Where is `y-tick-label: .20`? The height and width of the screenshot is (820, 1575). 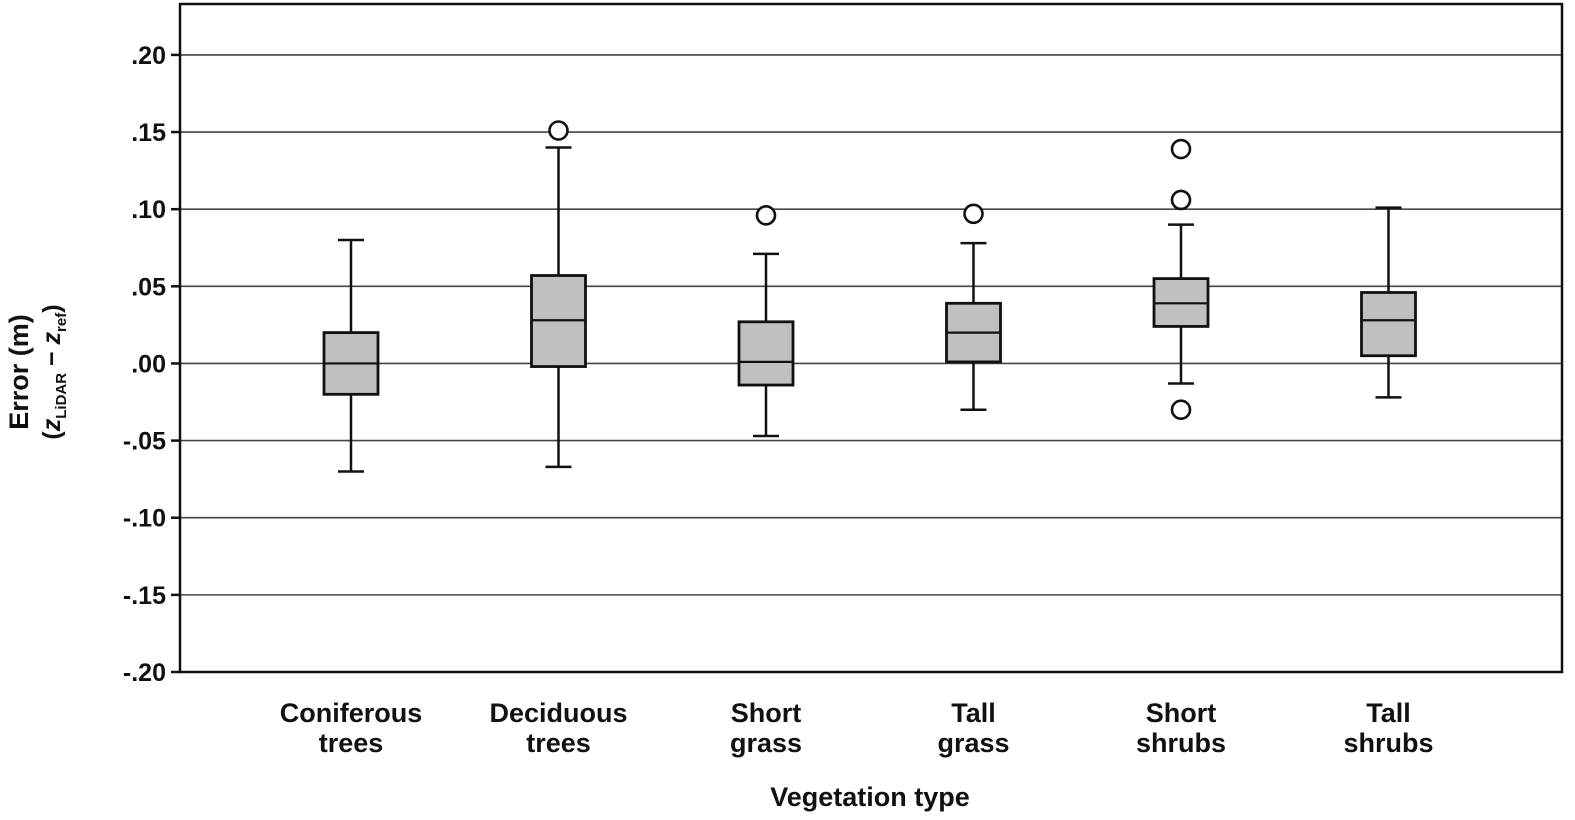 y-tick-label: .20 is located at coordinates (148, 56).